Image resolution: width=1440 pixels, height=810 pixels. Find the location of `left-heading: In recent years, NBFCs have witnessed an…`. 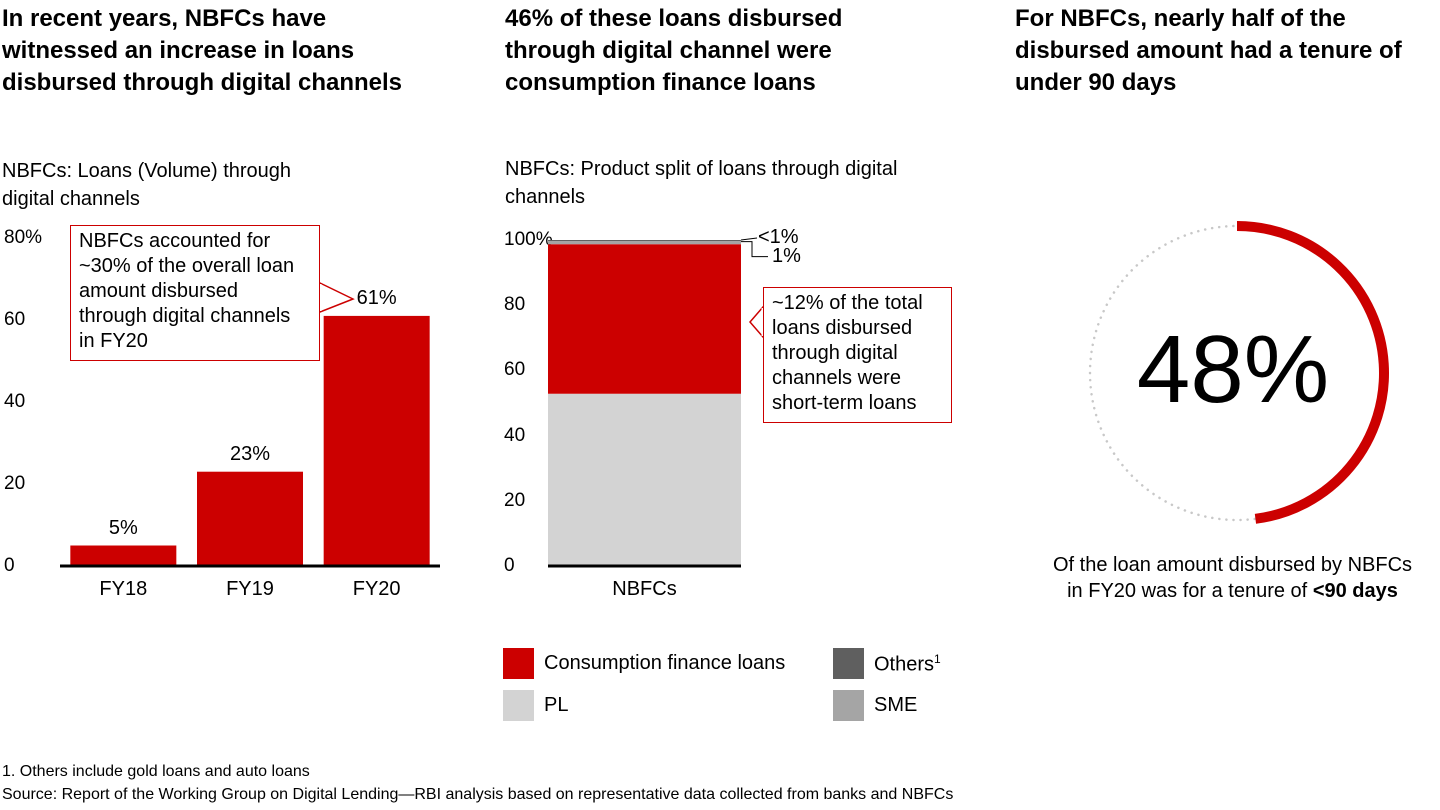

left-heading: In recent years, NBFCs have witnessed an… is located at coordinates (202, 50).